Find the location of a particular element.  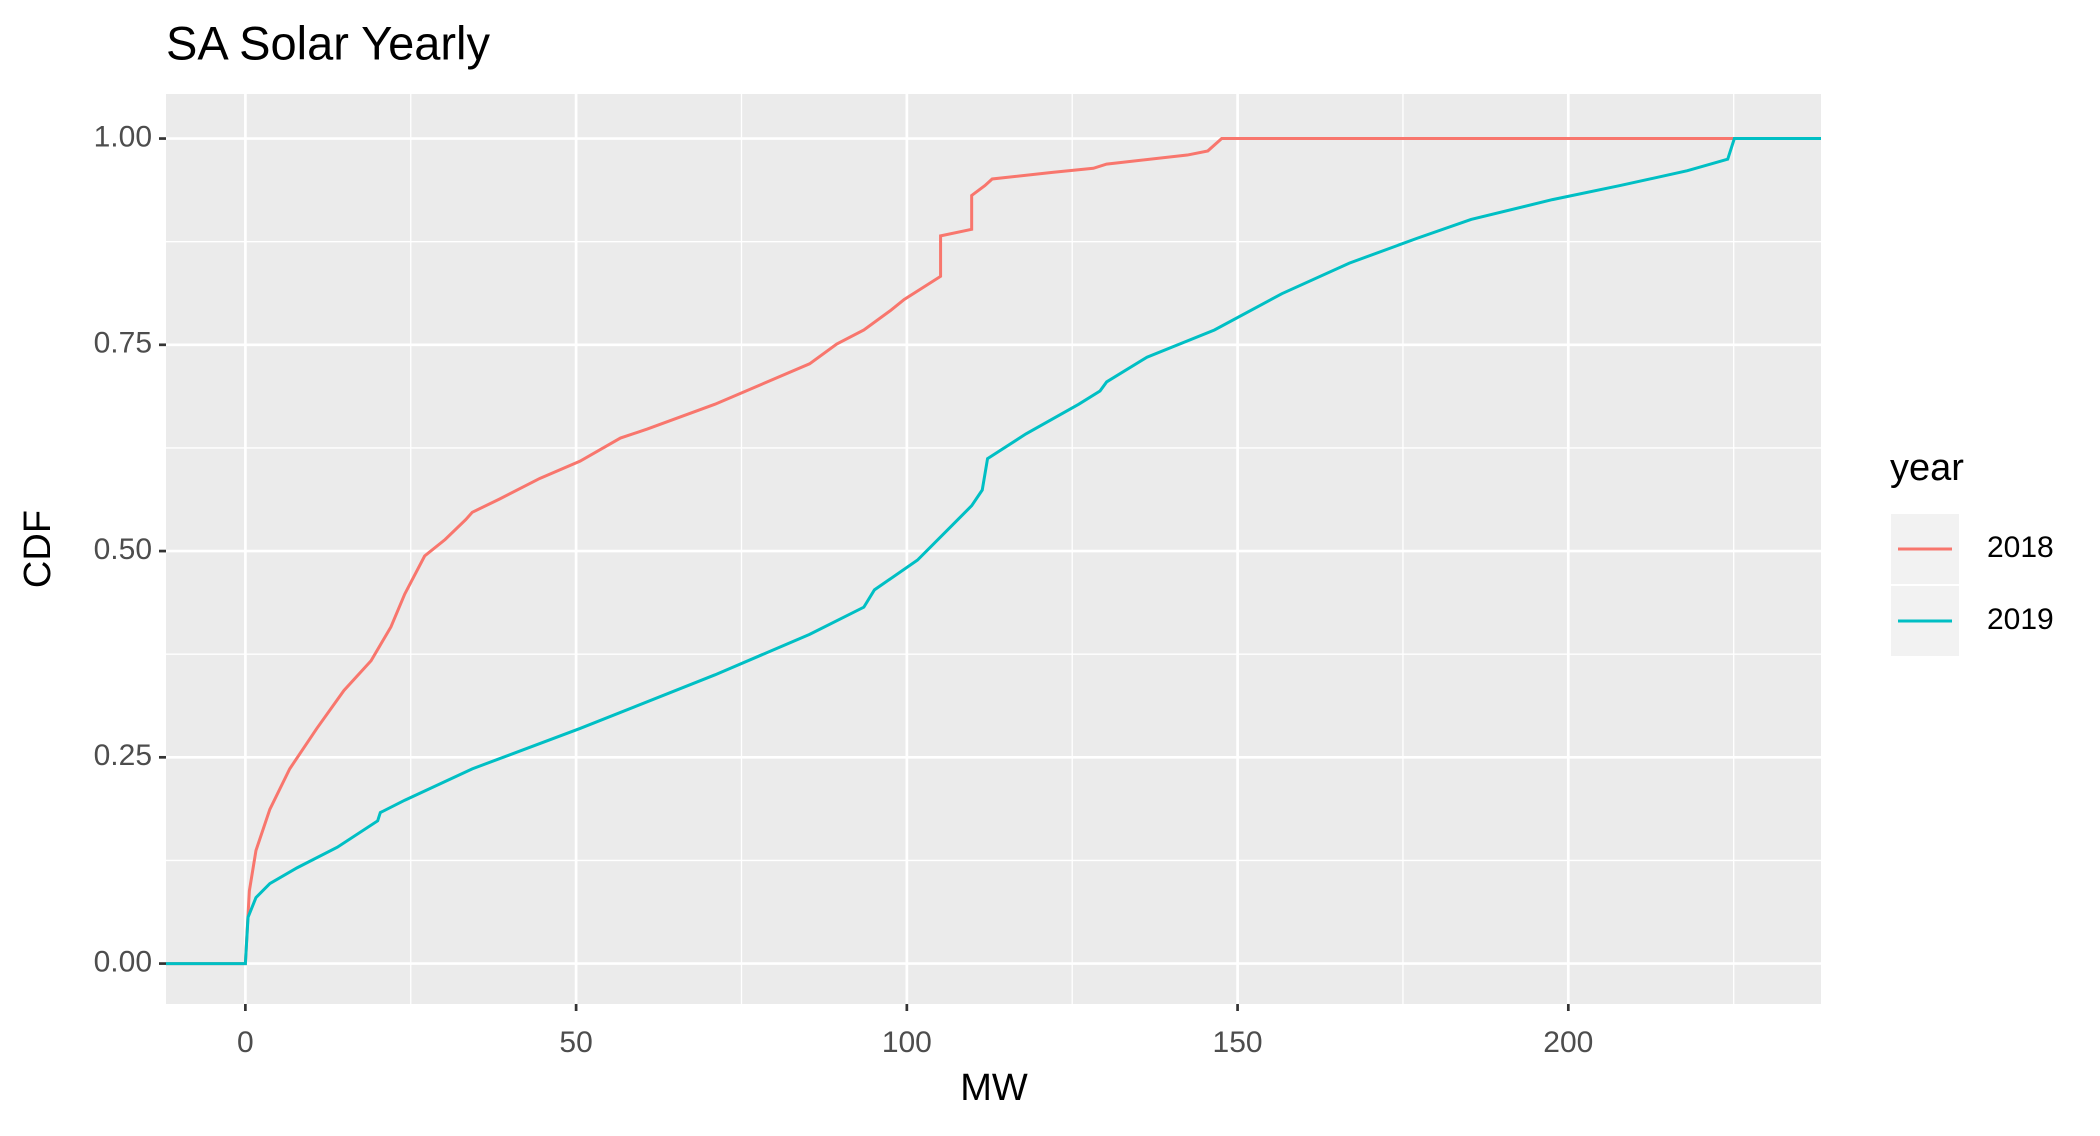

legend-label: 2018 is located at coordinates (2020, 547).